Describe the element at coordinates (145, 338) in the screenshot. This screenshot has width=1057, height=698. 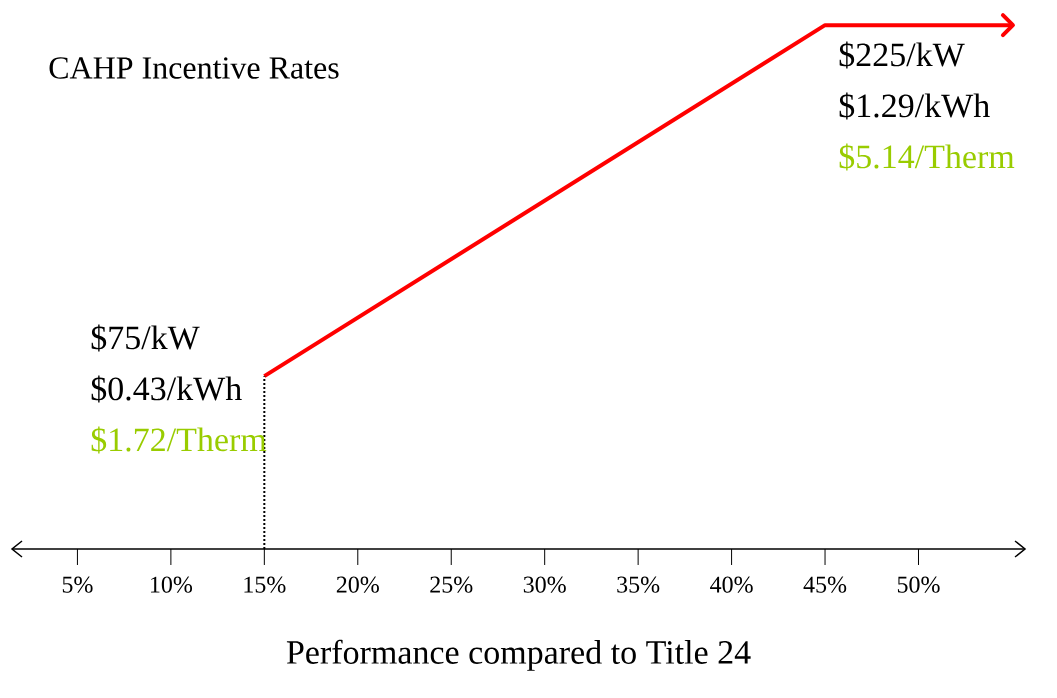
I see `annotation: $75/kW` at that location.